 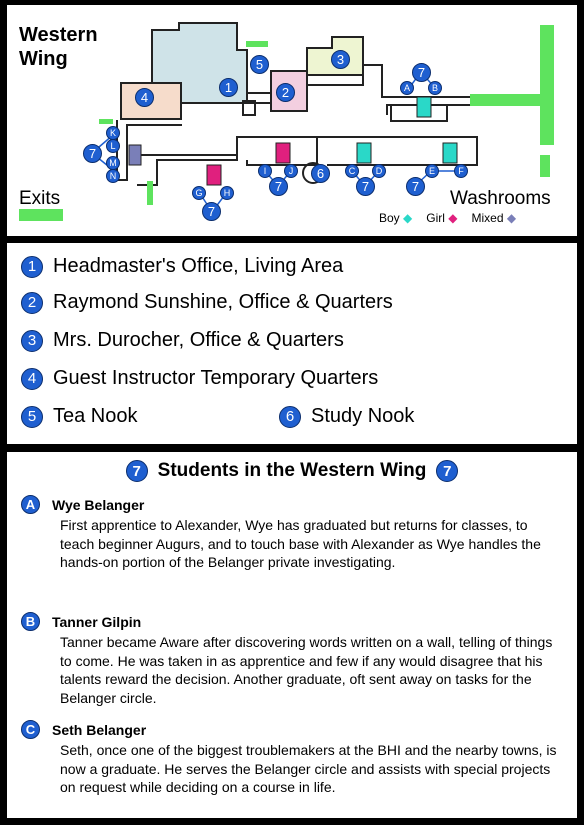 What do you see at coordinates (113, 163) in the screenshot?
I see `student-letter-m: M` at bounding box center [113, 163].